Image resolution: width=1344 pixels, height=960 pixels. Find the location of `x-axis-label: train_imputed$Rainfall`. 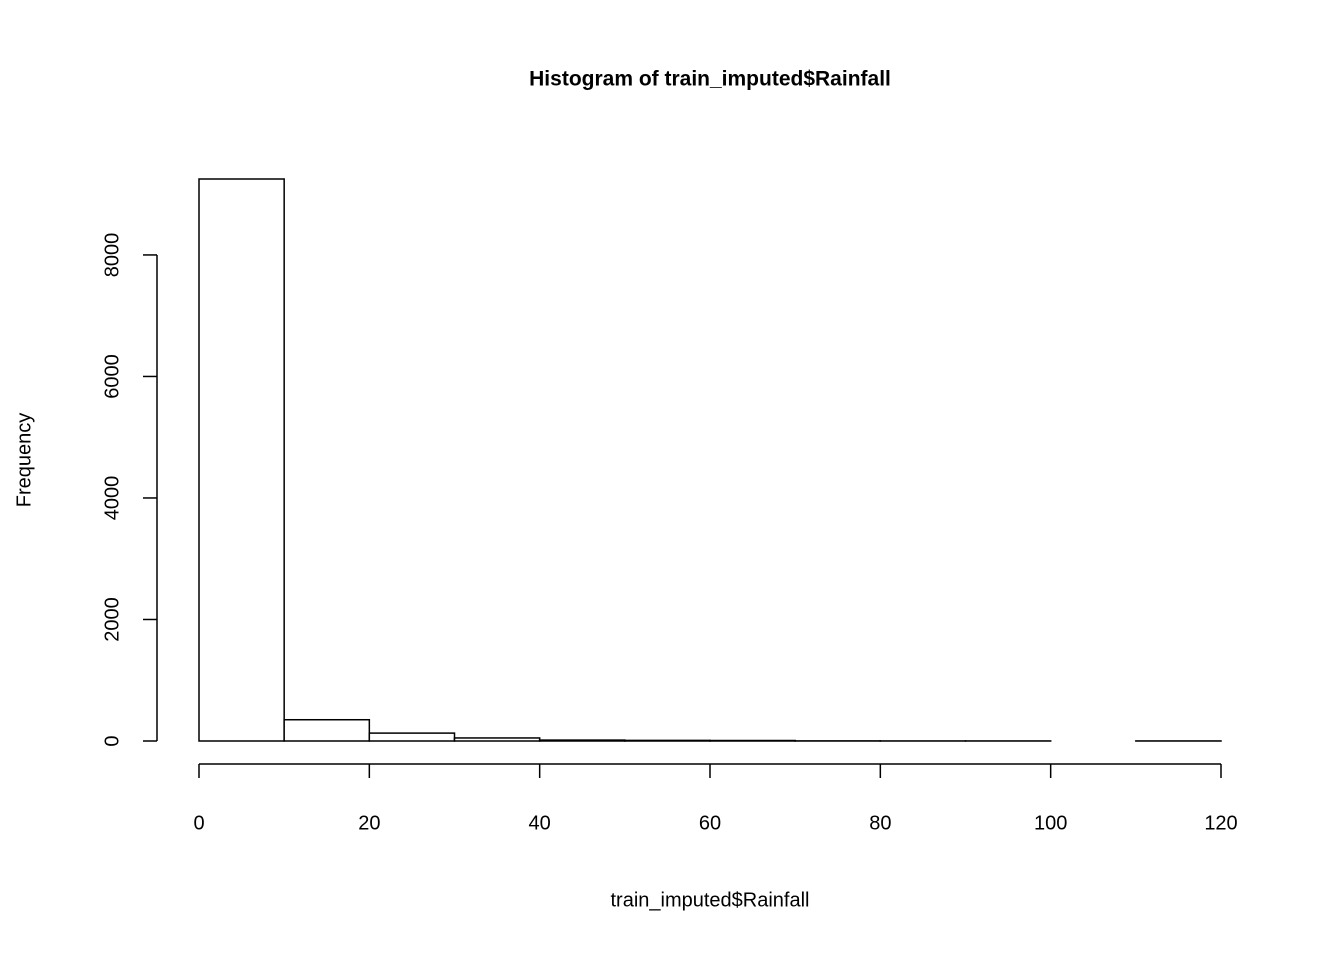

x-axis-label: train_imputed$Rainfall is located at coordinates (709, 900).